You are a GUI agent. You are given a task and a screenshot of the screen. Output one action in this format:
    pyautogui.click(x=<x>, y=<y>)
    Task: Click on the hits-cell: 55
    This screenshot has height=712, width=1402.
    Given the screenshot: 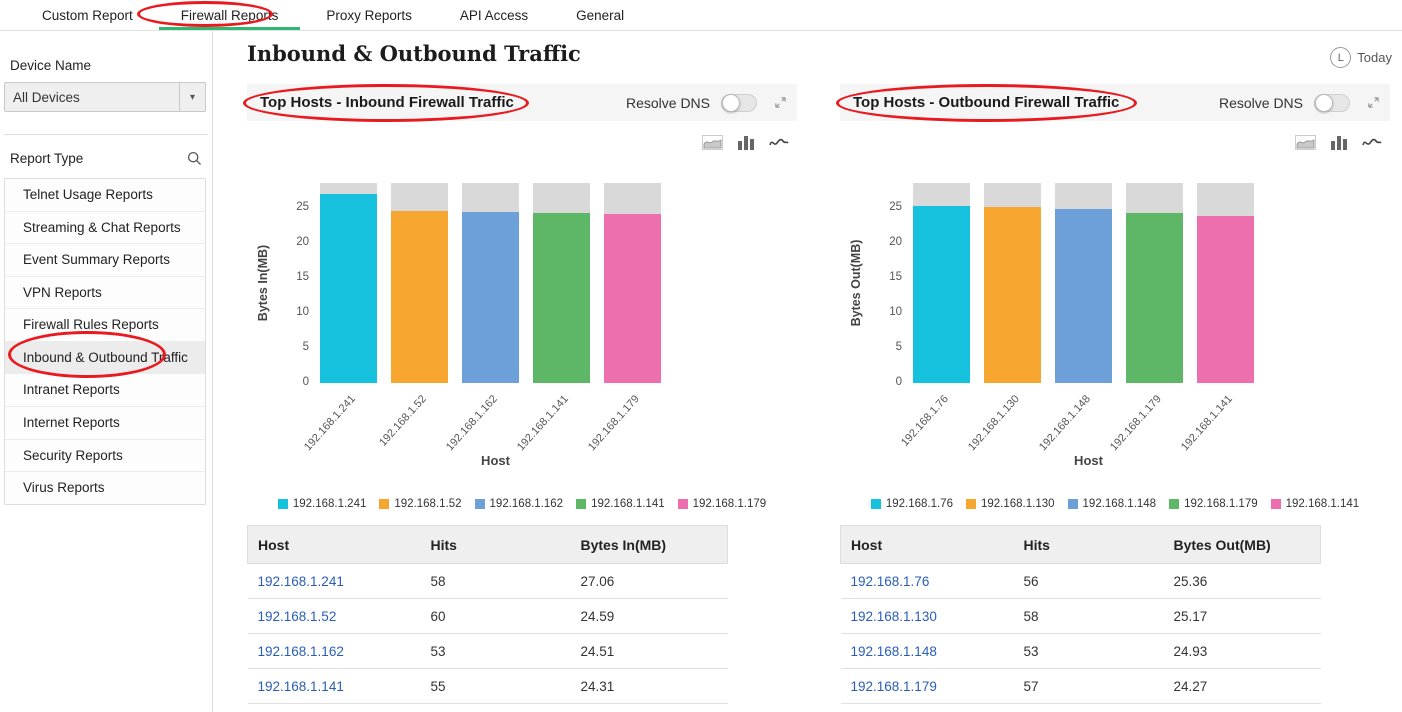 What is the action you would take?
    pyautogui.click(x=495, y=686)
    